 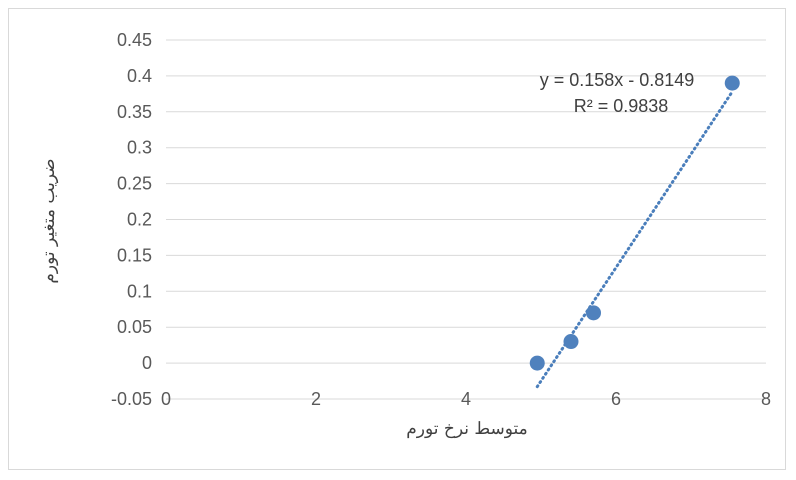 I want to click on y-tick-label: 0.35, so click(x=134, y=112).